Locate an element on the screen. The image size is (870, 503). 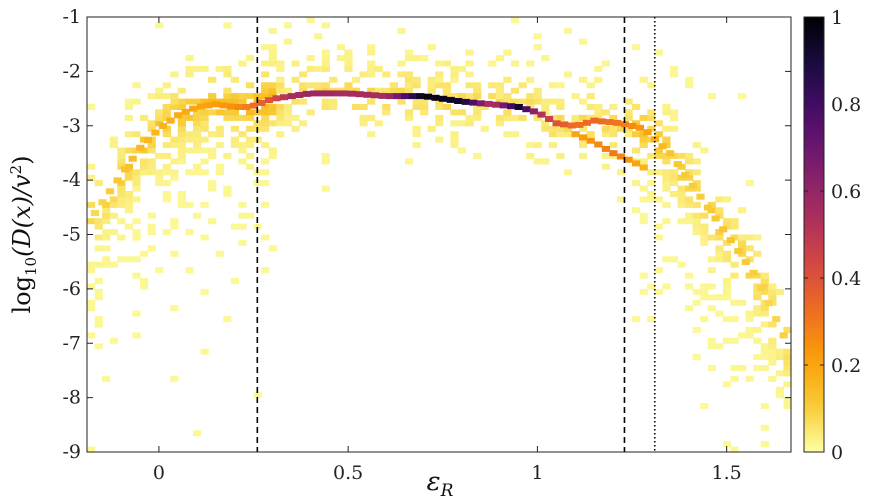
lower-branch-cell is located at coordinates (621, 156).